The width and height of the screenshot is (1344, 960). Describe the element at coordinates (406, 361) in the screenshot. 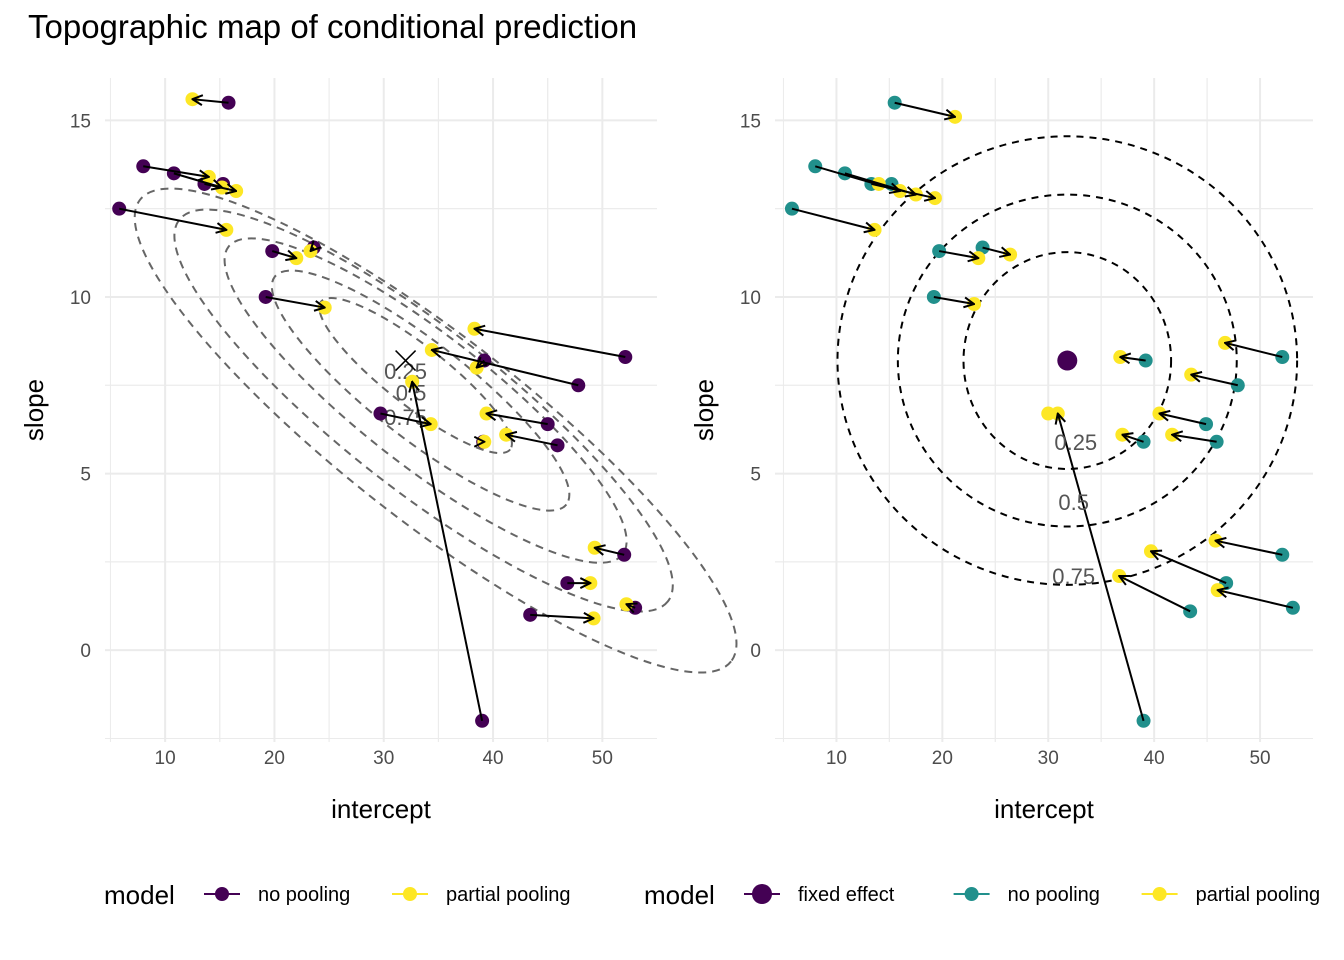

I see `center-marker-x` at that location.